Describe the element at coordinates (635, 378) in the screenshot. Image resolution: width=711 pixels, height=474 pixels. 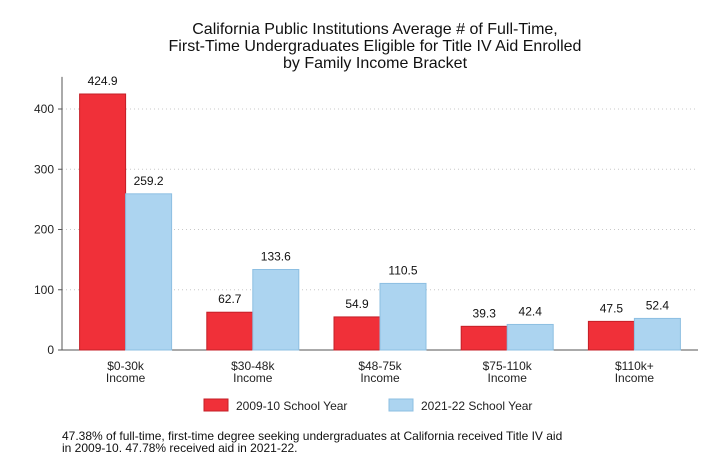
I see `x-tick-label-c5-line2: Income` at that location.